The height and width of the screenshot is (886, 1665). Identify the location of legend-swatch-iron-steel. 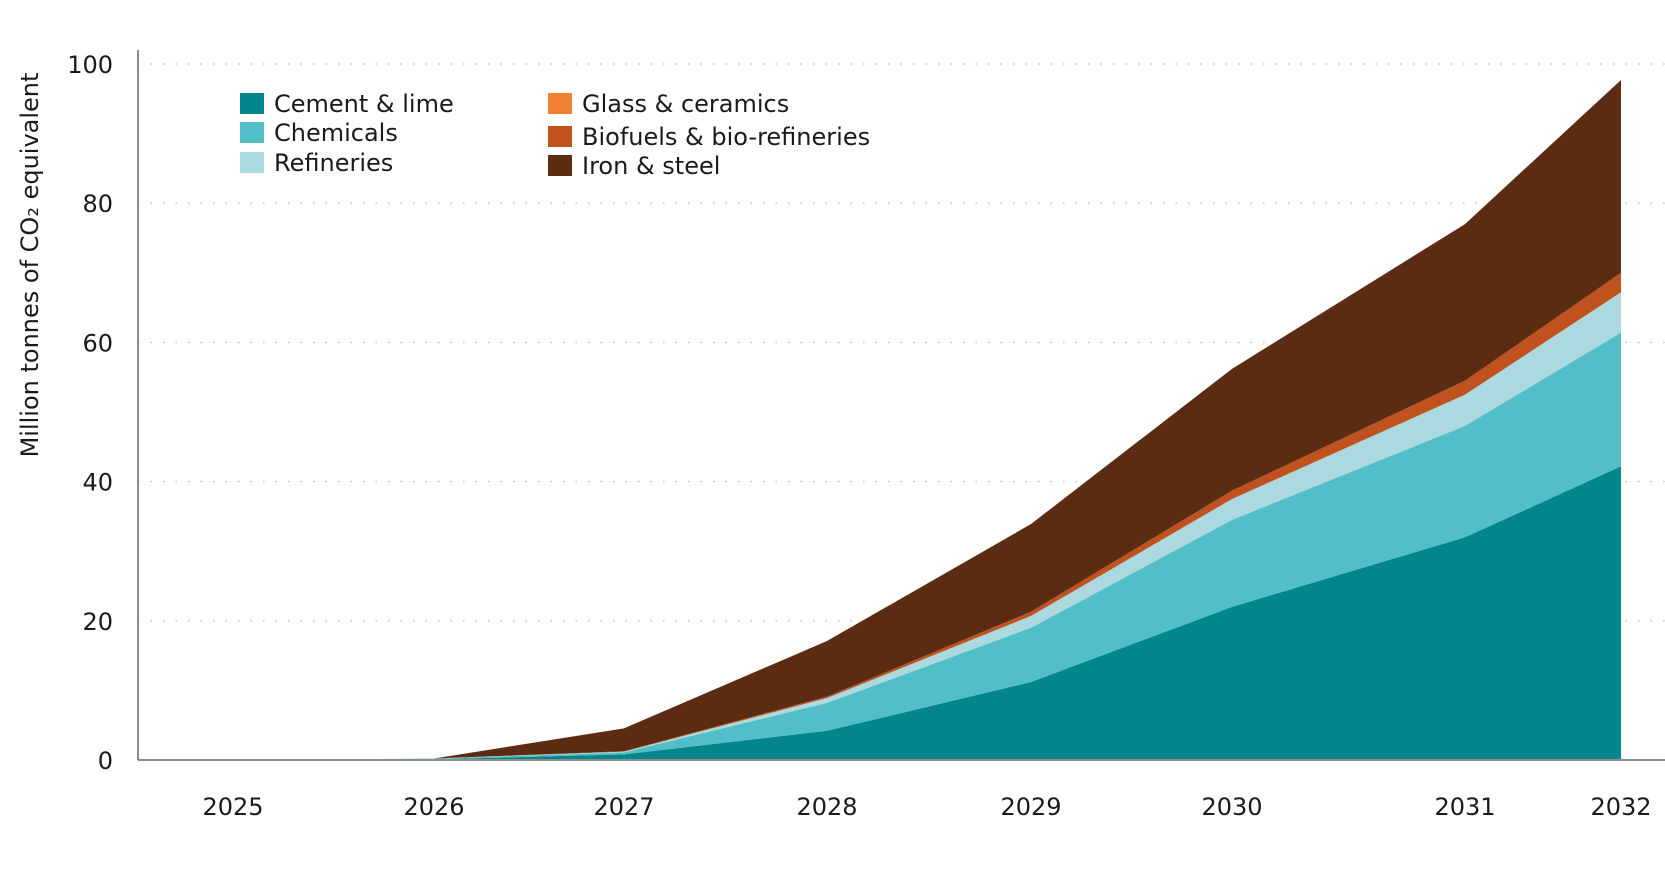
(560, 165).